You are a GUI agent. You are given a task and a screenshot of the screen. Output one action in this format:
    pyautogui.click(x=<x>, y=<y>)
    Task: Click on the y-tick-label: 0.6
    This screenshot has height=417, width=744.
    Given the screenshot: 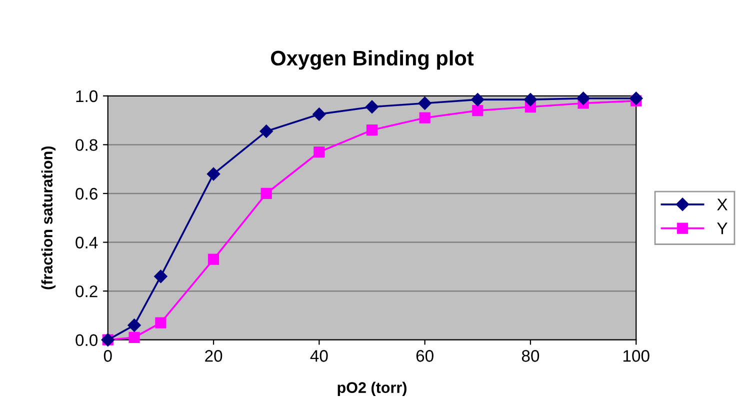 What is the action you would take?
    pyautogui.click(x=87, y=194)
    